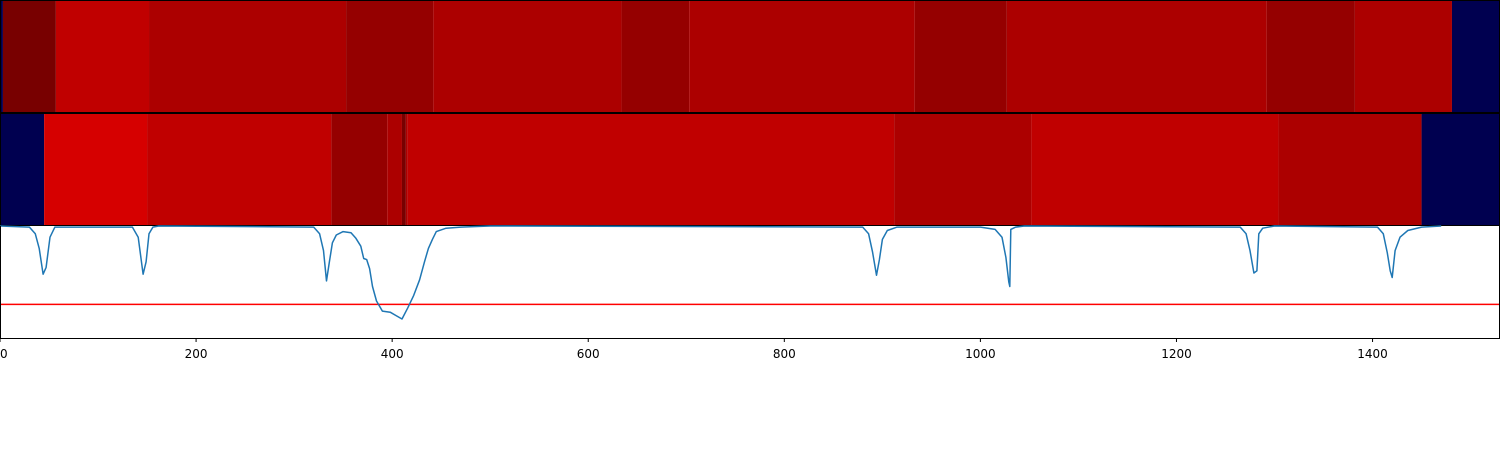  What do you see at coordinates (588, 354) in the screenshot?
I see `x-tick-label: 600` at bounding box center [588, 354].